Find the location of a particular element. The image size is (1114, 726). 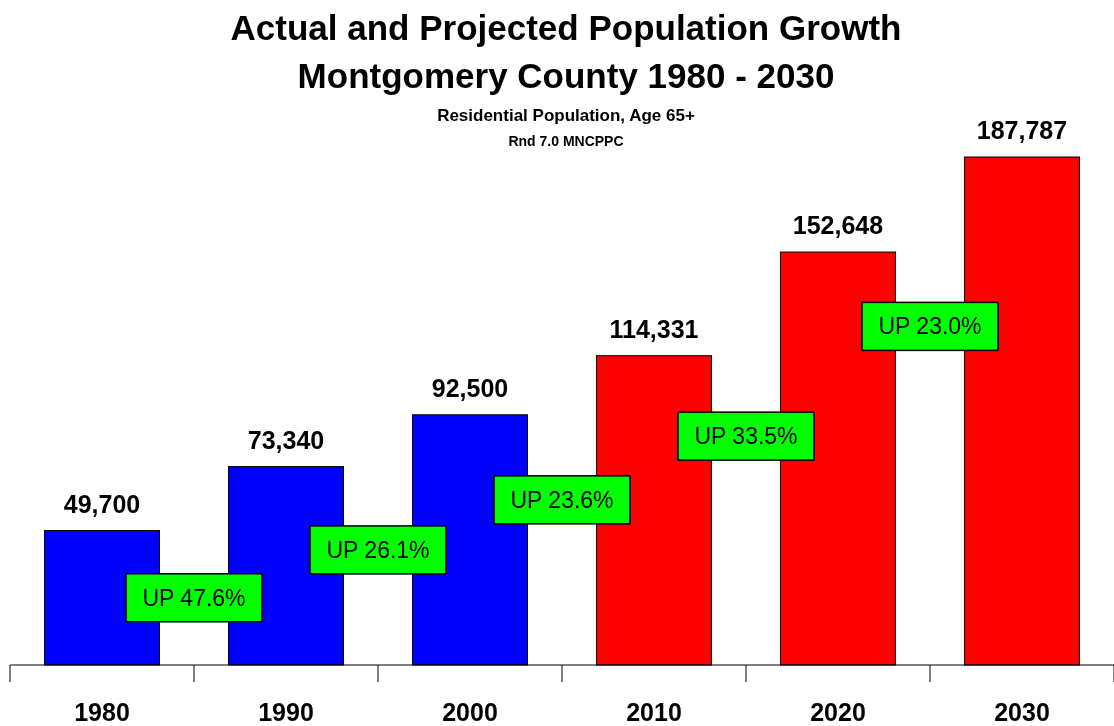

chart-subtitle: Residential Population, Age 65+ Rnd 7.0 MNCPPC is located at coordinates (566, 127).